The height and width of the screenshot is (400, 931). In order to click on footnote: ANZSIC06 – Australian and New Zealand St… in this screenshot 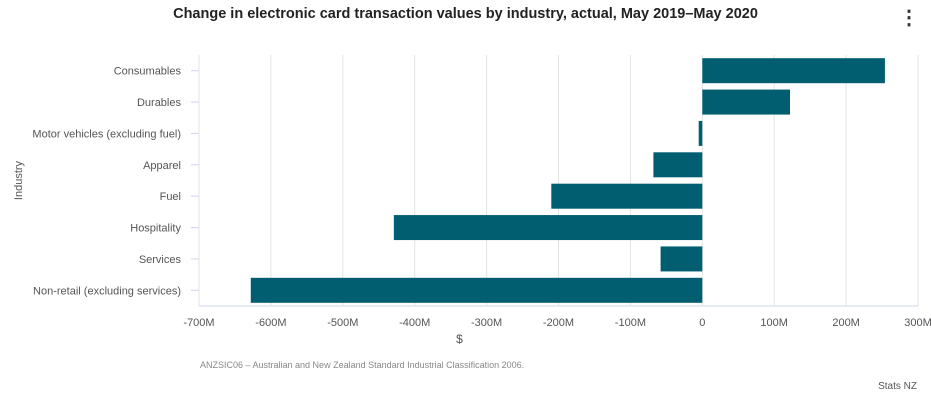, I will do `click(362, 365)`.